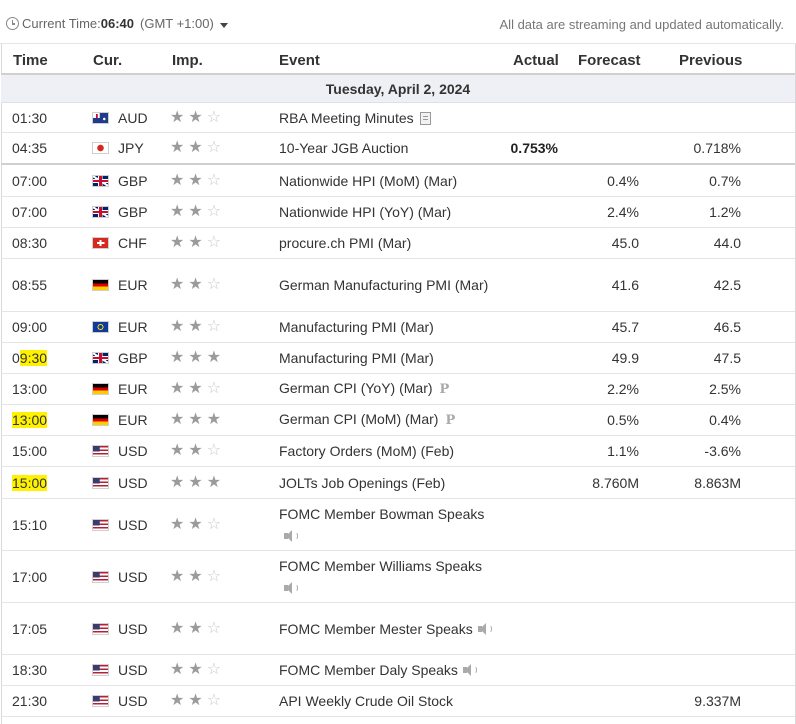  I want to click on preliminary-icon: P, so click(444, 389).